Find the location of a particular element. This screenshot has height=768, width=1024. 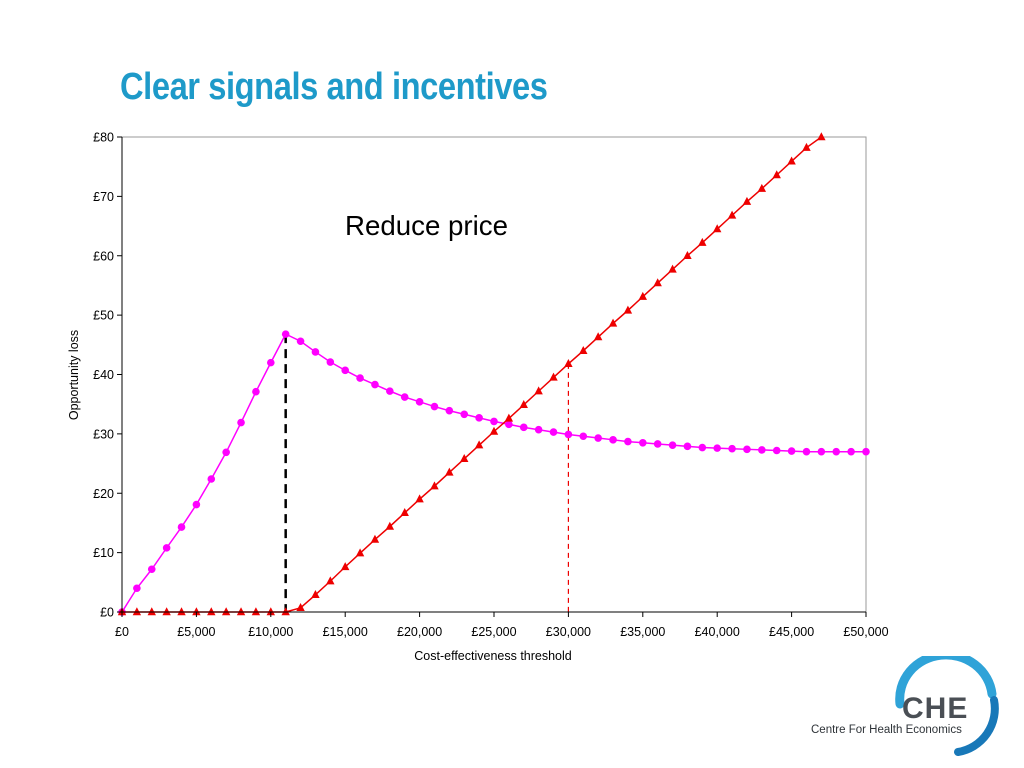

x-tick-label: £35,000 is located at coordinates (642, 632).